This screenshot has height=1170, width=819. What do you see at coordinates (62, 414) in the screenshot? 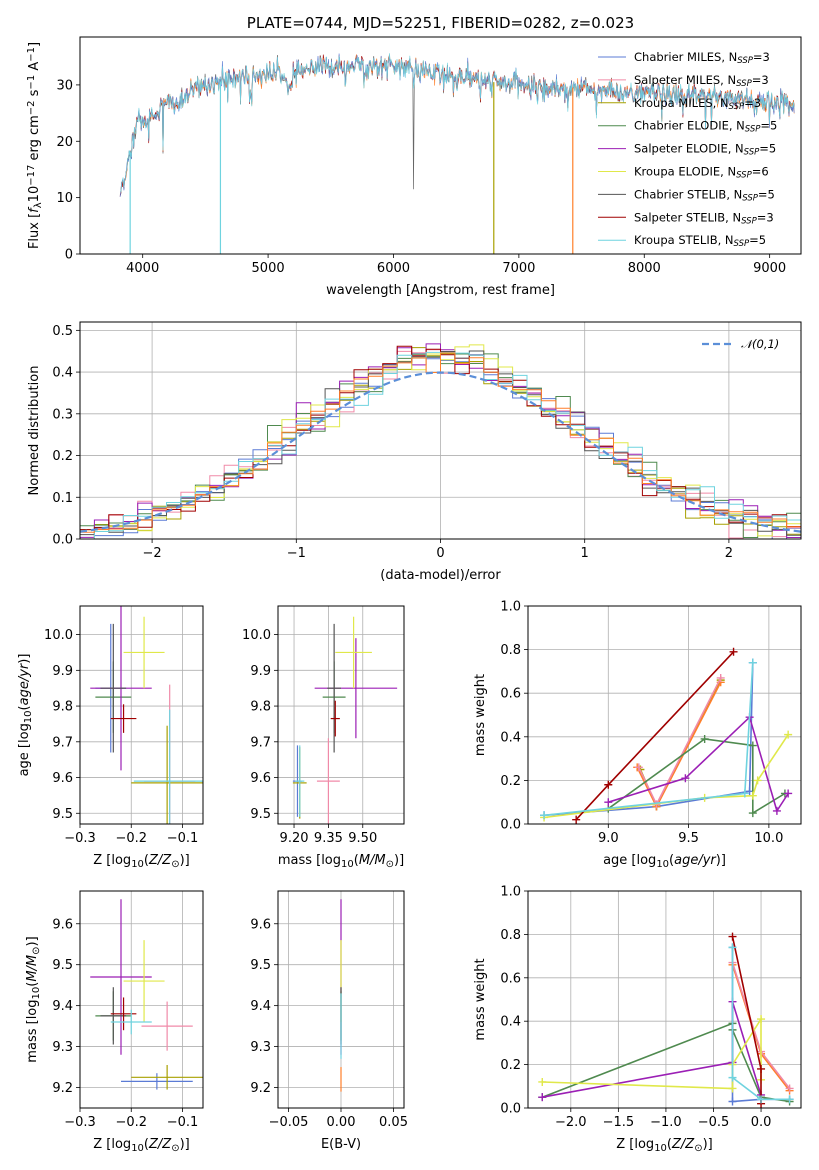
I see `y-tick-label: 0.3` at bounding box center [62, 414].